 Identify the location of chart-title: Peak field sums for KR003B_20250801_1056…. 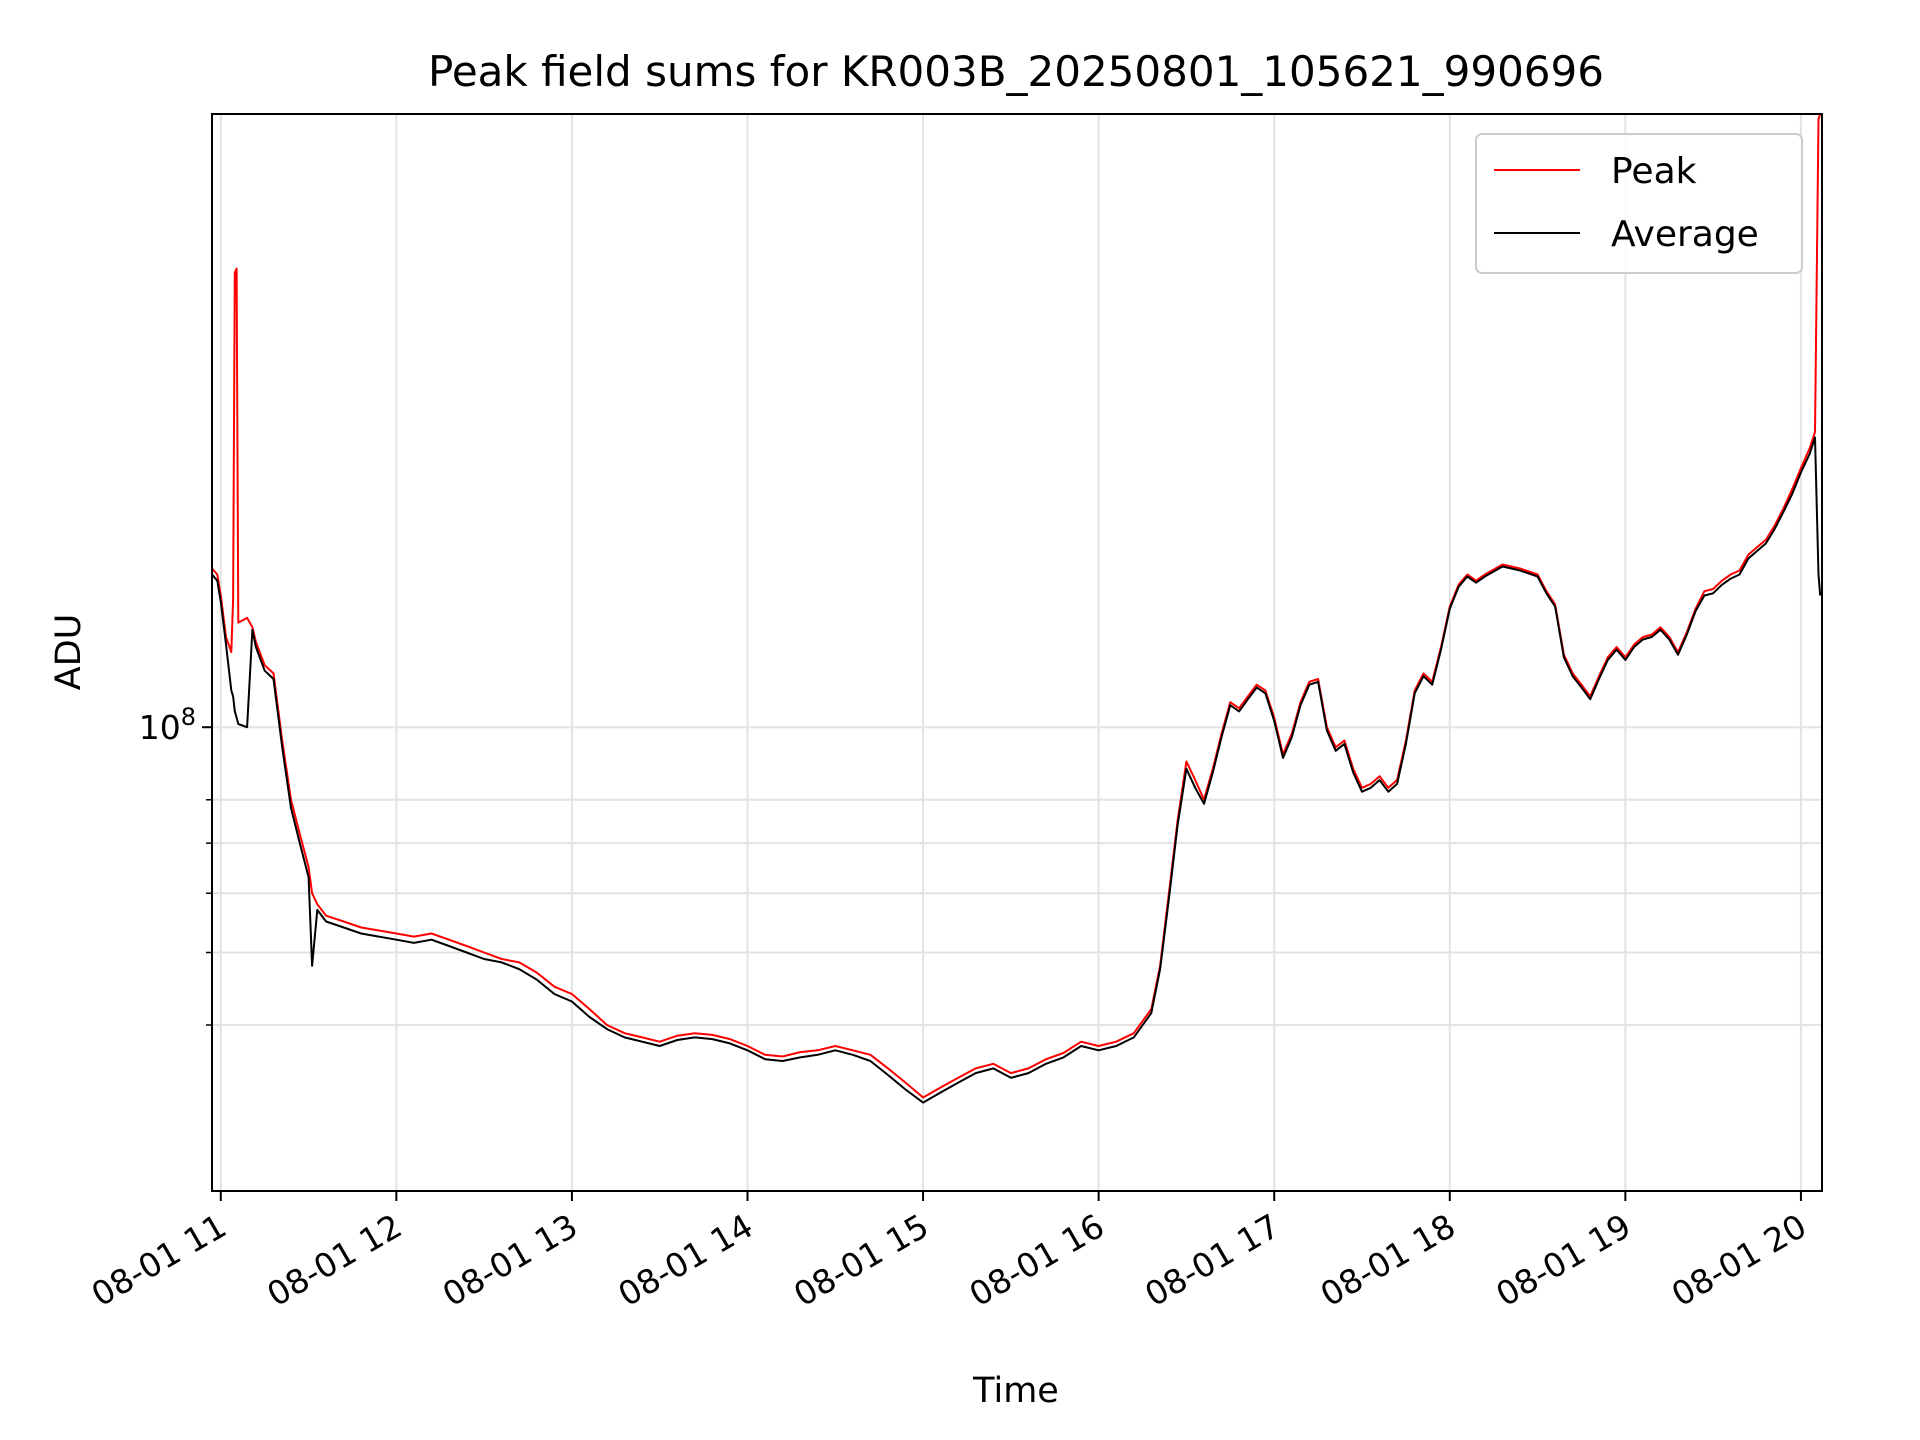
(1016, 71).